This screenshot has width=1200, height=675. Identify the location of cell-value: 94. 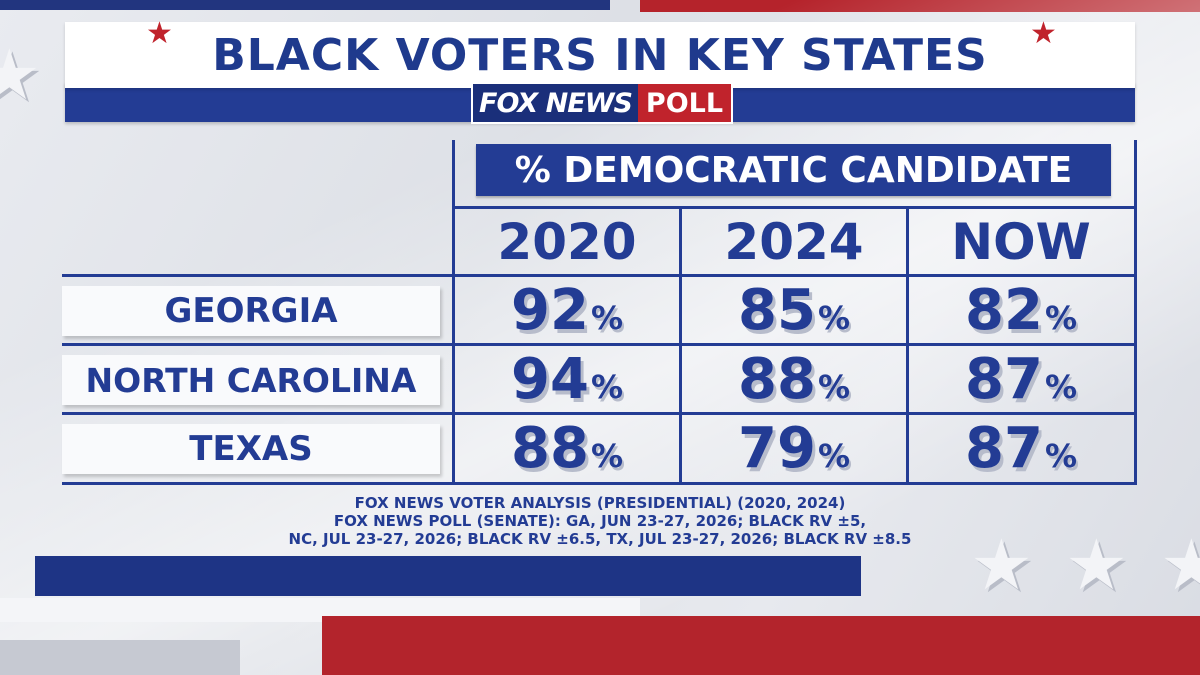
(550, 379).